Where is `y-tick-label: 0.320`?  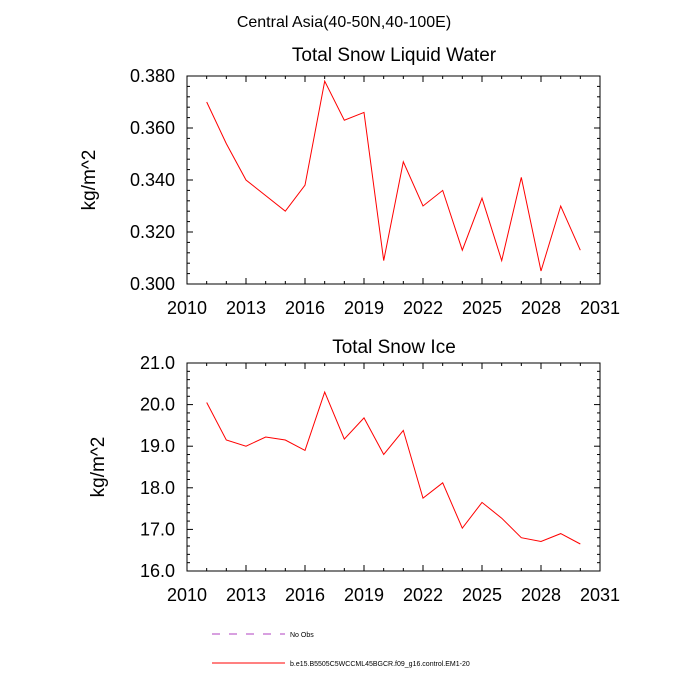 y-tick-label: 0.320 is located at coordinates (152, 232).